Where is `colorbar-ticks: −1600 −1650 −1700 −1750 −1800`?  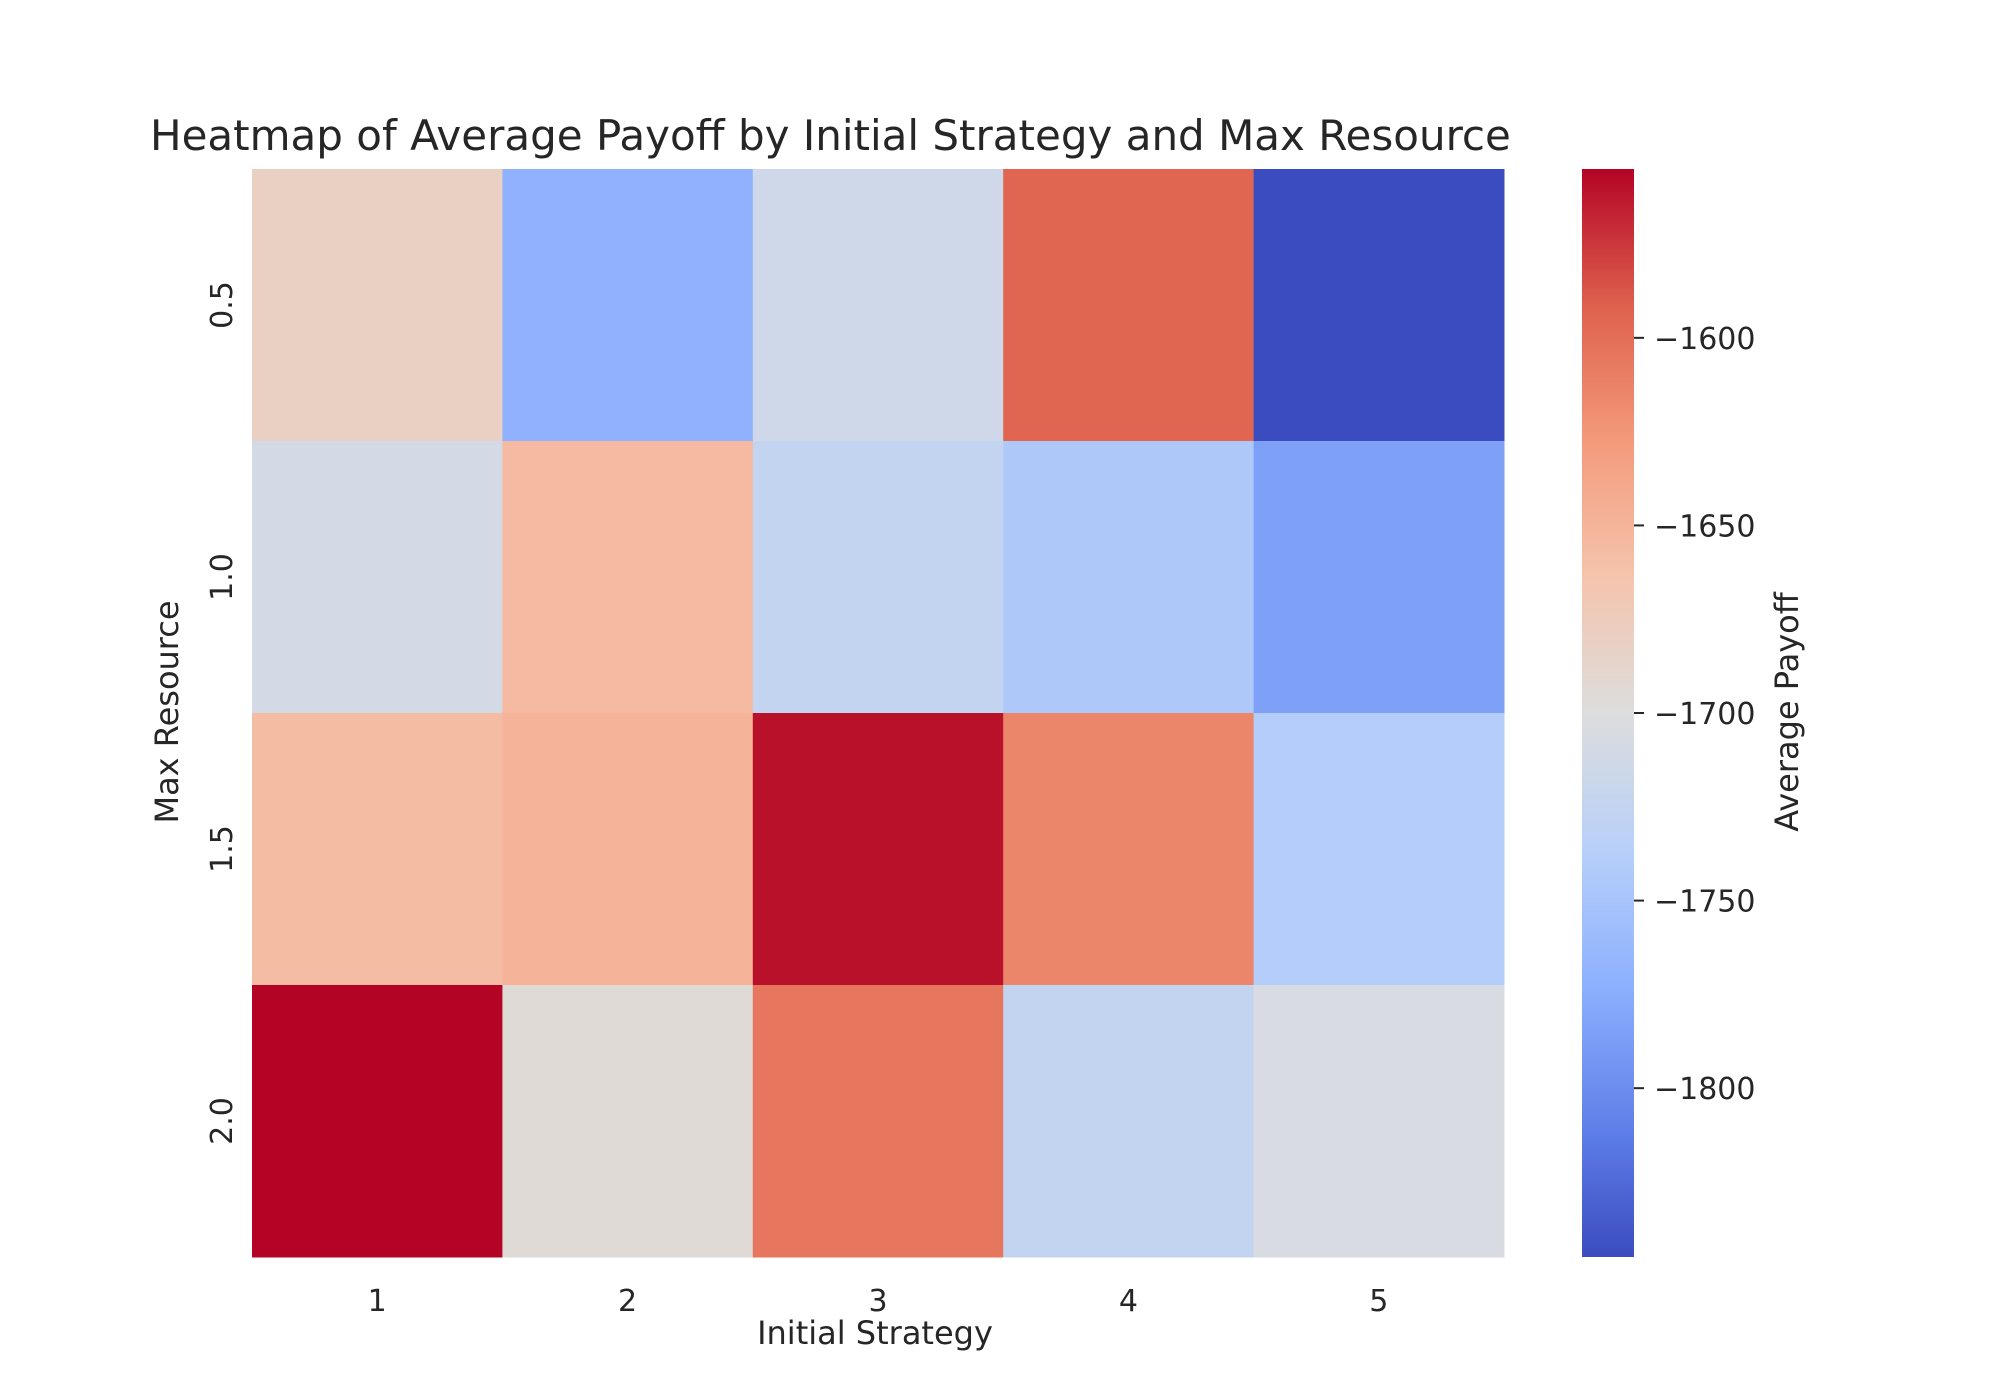
colorbar-ticks: −1600 −1650 −1700 −1750 −1800 is located at coordinates (1694, 714).